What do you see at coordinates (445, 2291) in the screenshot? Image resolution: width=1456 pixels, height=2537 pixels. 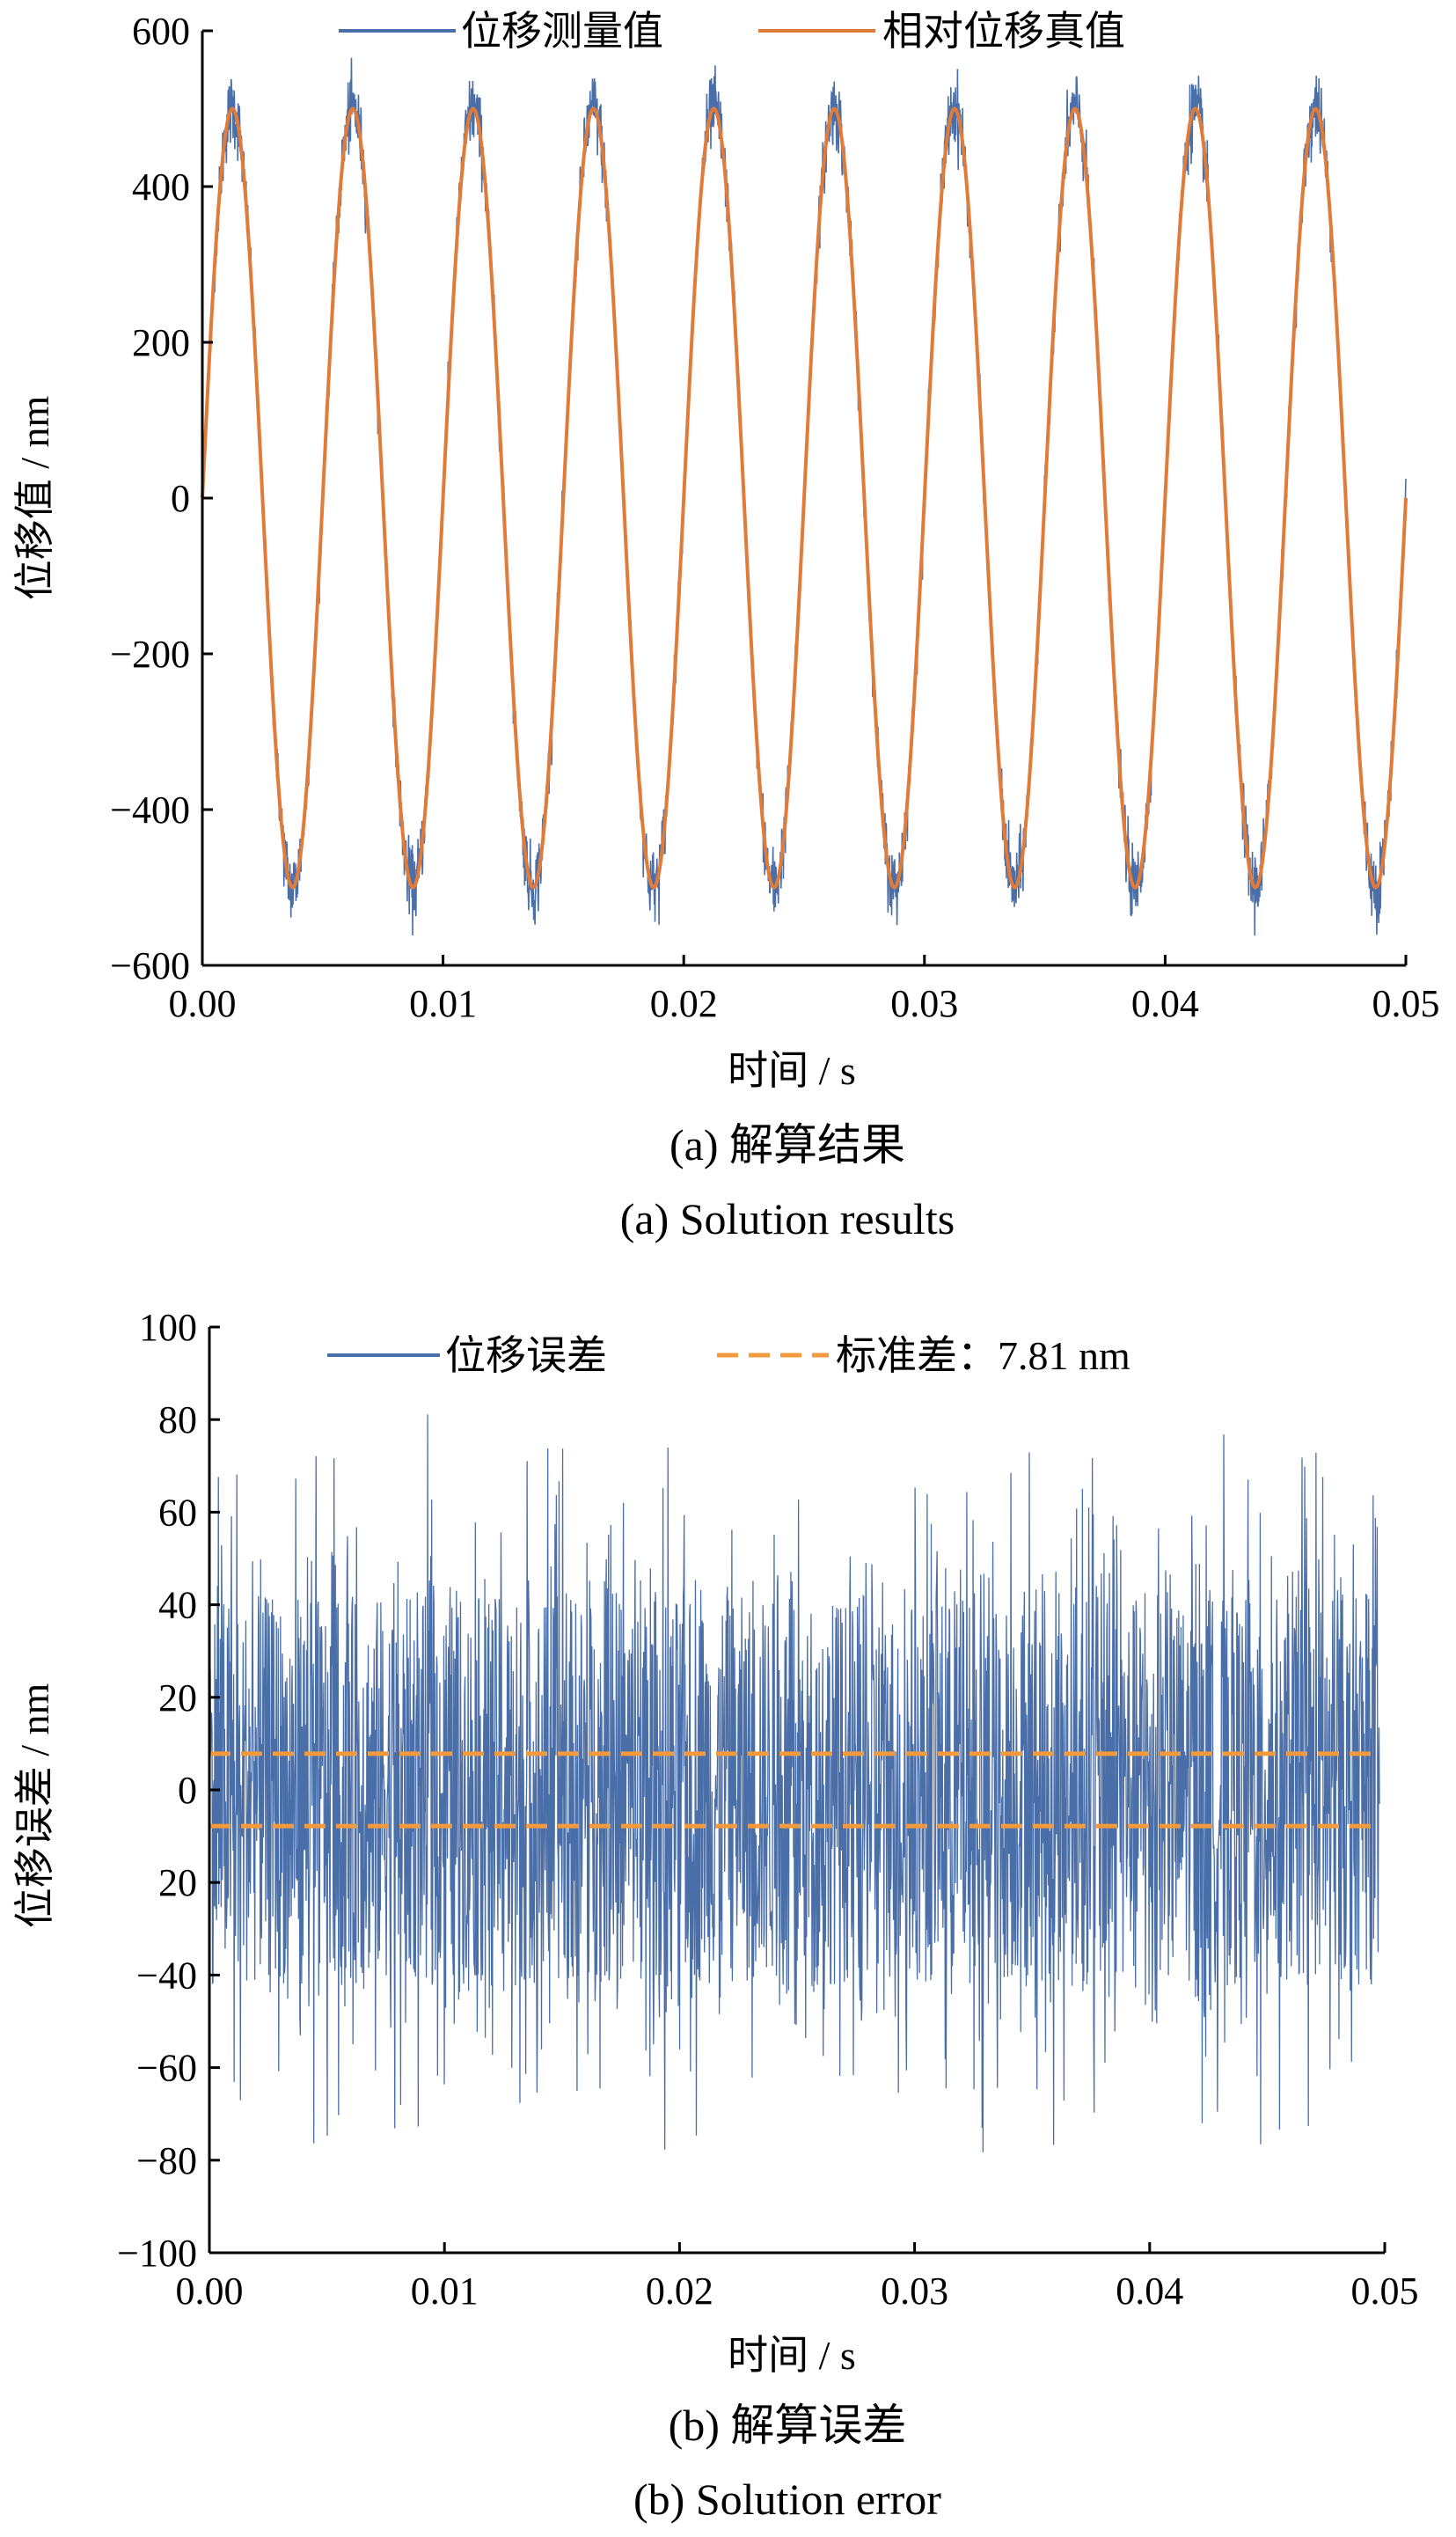 I see `chart-b-x-tick-label: 0.01` at bounding box center [445, 2291].